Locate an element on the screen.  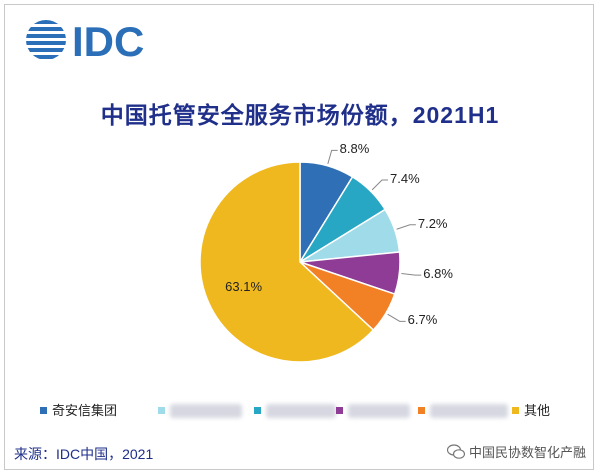
legend-label: 其他 is located at coordinates (537, 410).